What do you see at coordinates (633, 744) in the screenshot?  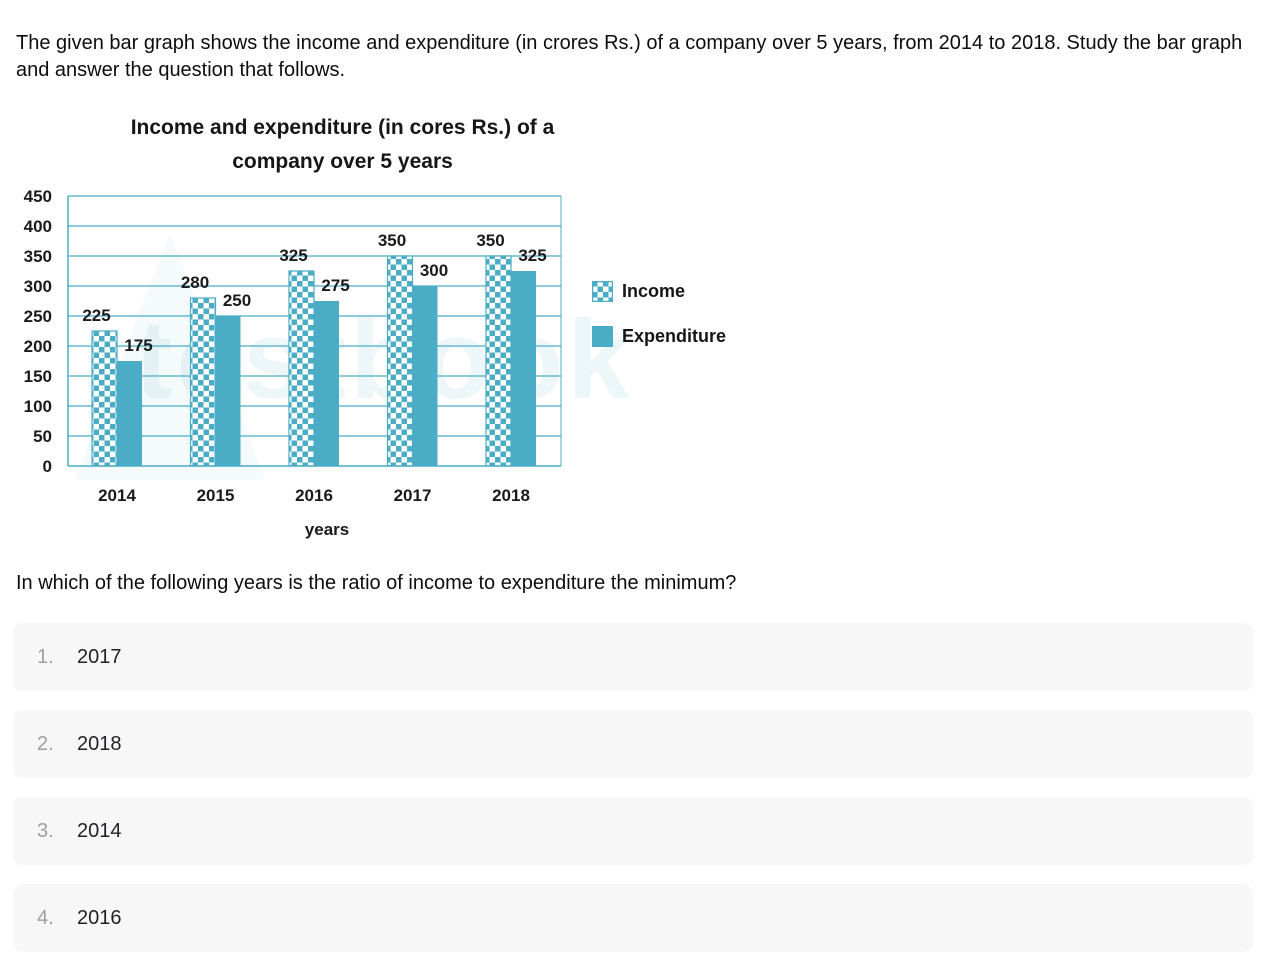 I see `option-row-2: 2. 2018` at bounding box center [633, 744].